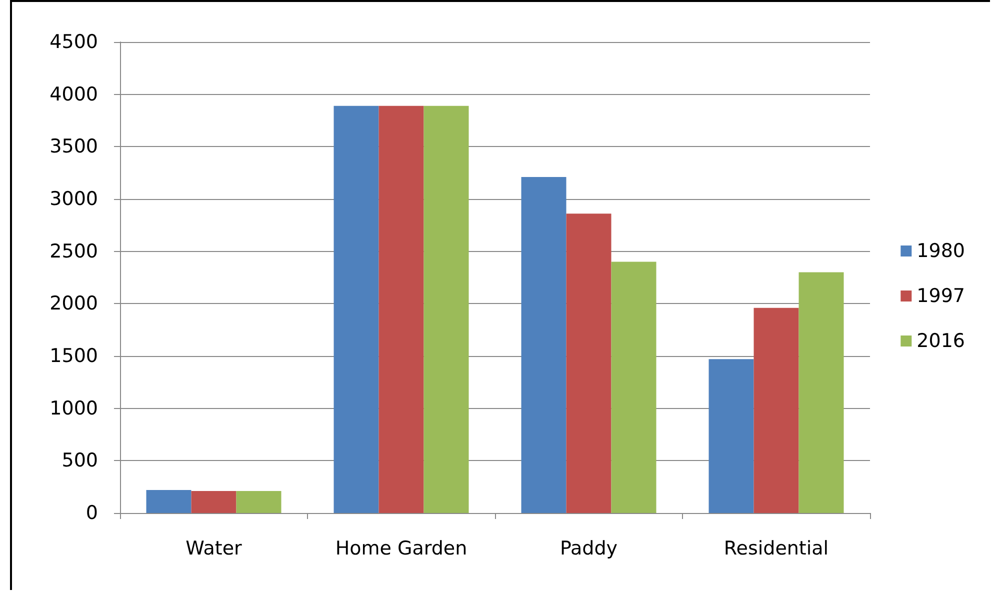 The height and width of the screenshot is (592, 992). I want to click on x-tick-label: Home Garden, so click(401, 549).